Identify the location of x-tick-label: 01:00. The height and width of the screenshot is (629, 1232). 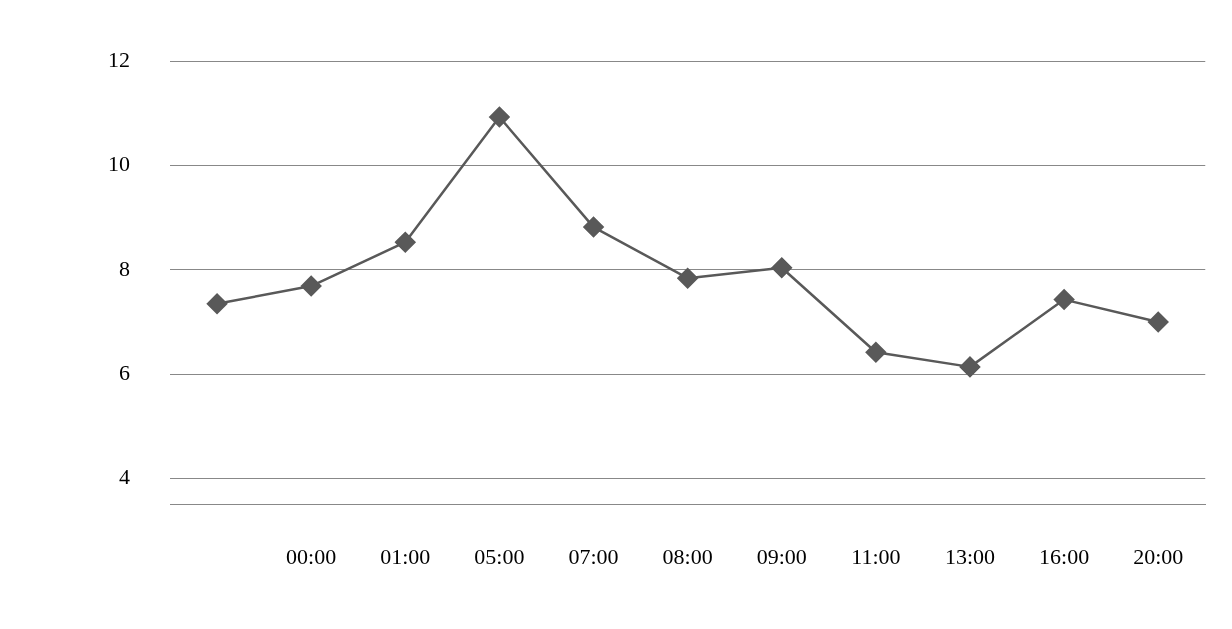
(405, 556).